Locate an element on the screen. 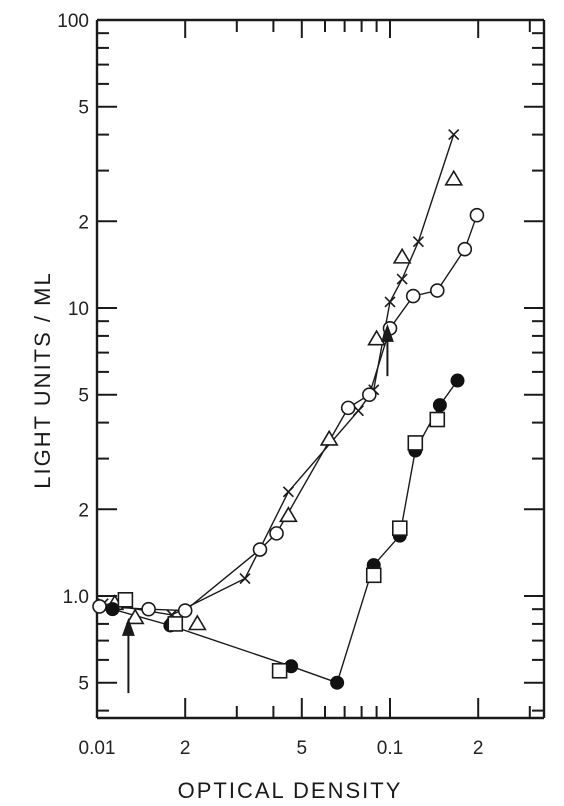  x-tick-label: 0.1 is located at coordinates (390, 748).